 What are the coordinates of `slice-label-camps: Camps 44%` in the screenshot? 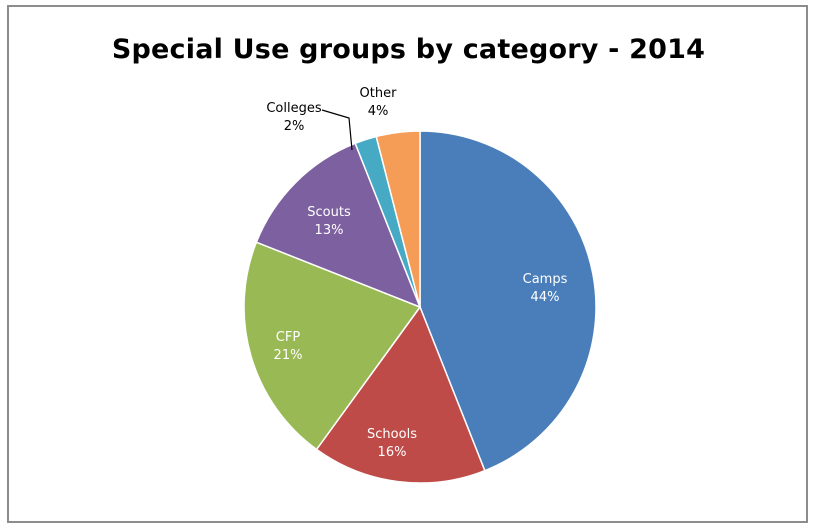 It's located at (545, 288).